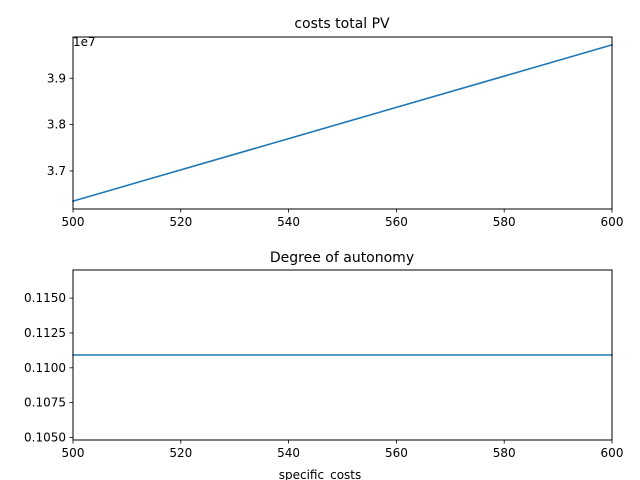  I want to click on panel-1-ytick-label: 3.8, so click(56, 125).